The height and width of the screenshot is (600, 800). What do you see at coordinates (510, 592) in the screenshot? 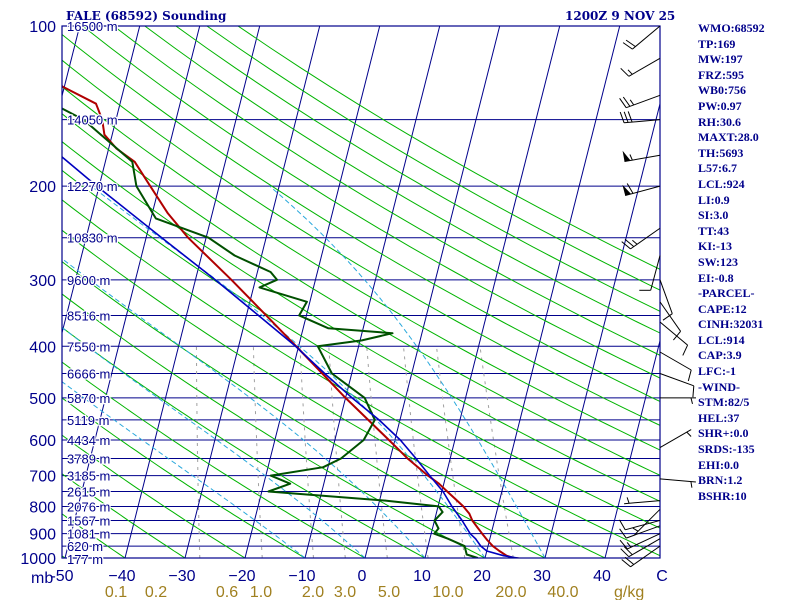
I see `mixing-ratio-label-8: 20.0` at bounding box center [510, 592].